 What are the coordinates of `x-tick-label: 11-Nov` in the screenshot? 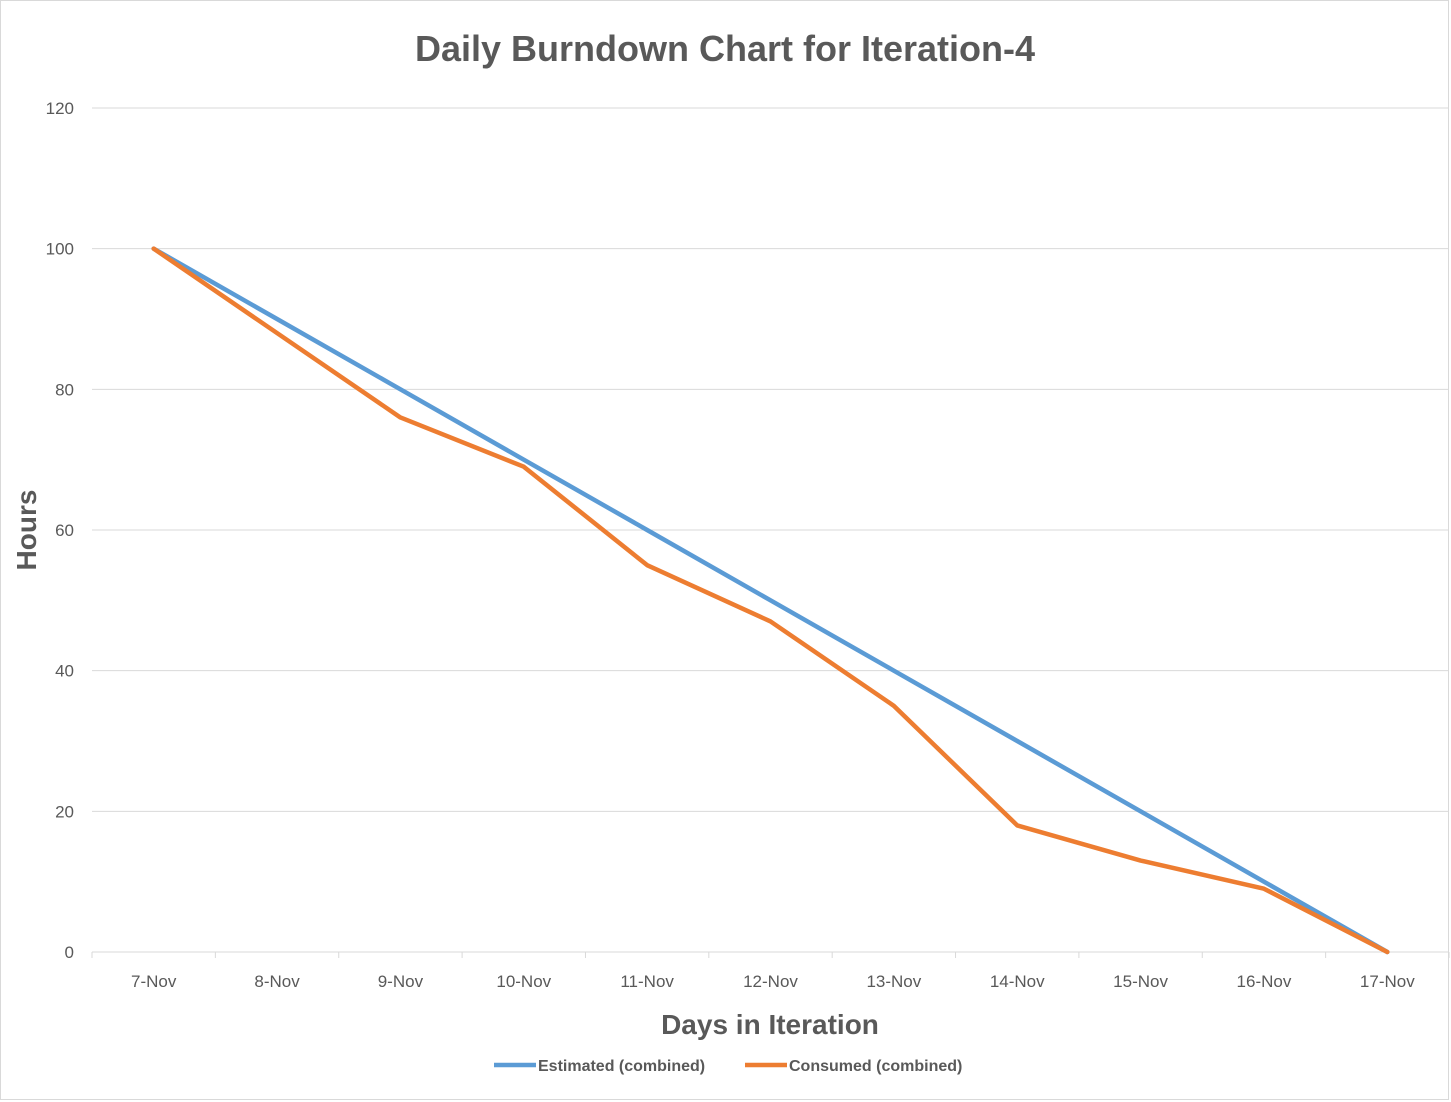 It's located at (647, 981).